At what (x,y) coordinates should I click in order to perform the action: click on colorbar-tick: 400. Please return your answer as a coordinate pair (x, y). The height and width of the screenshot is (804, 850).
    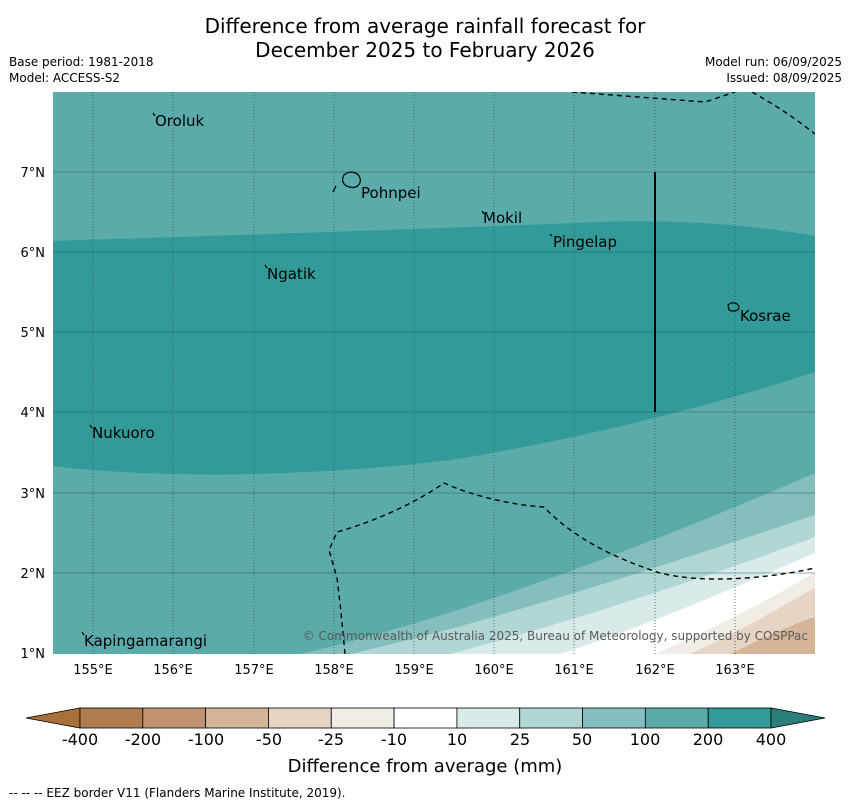
    Looking at the image, I should click on (771, 739).